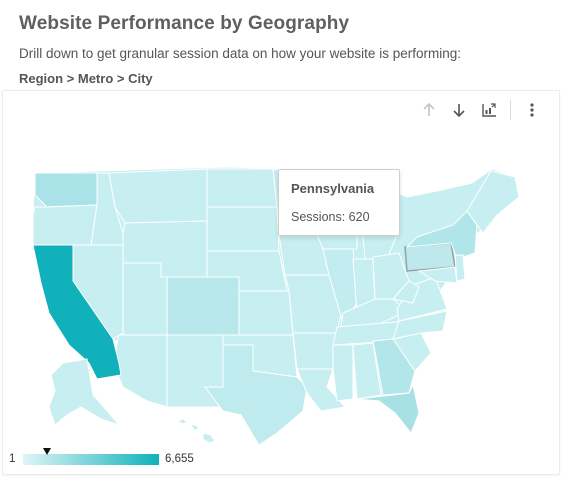  I want to click on tooltip-sessions: Sessions: 620, so click(330, 217).